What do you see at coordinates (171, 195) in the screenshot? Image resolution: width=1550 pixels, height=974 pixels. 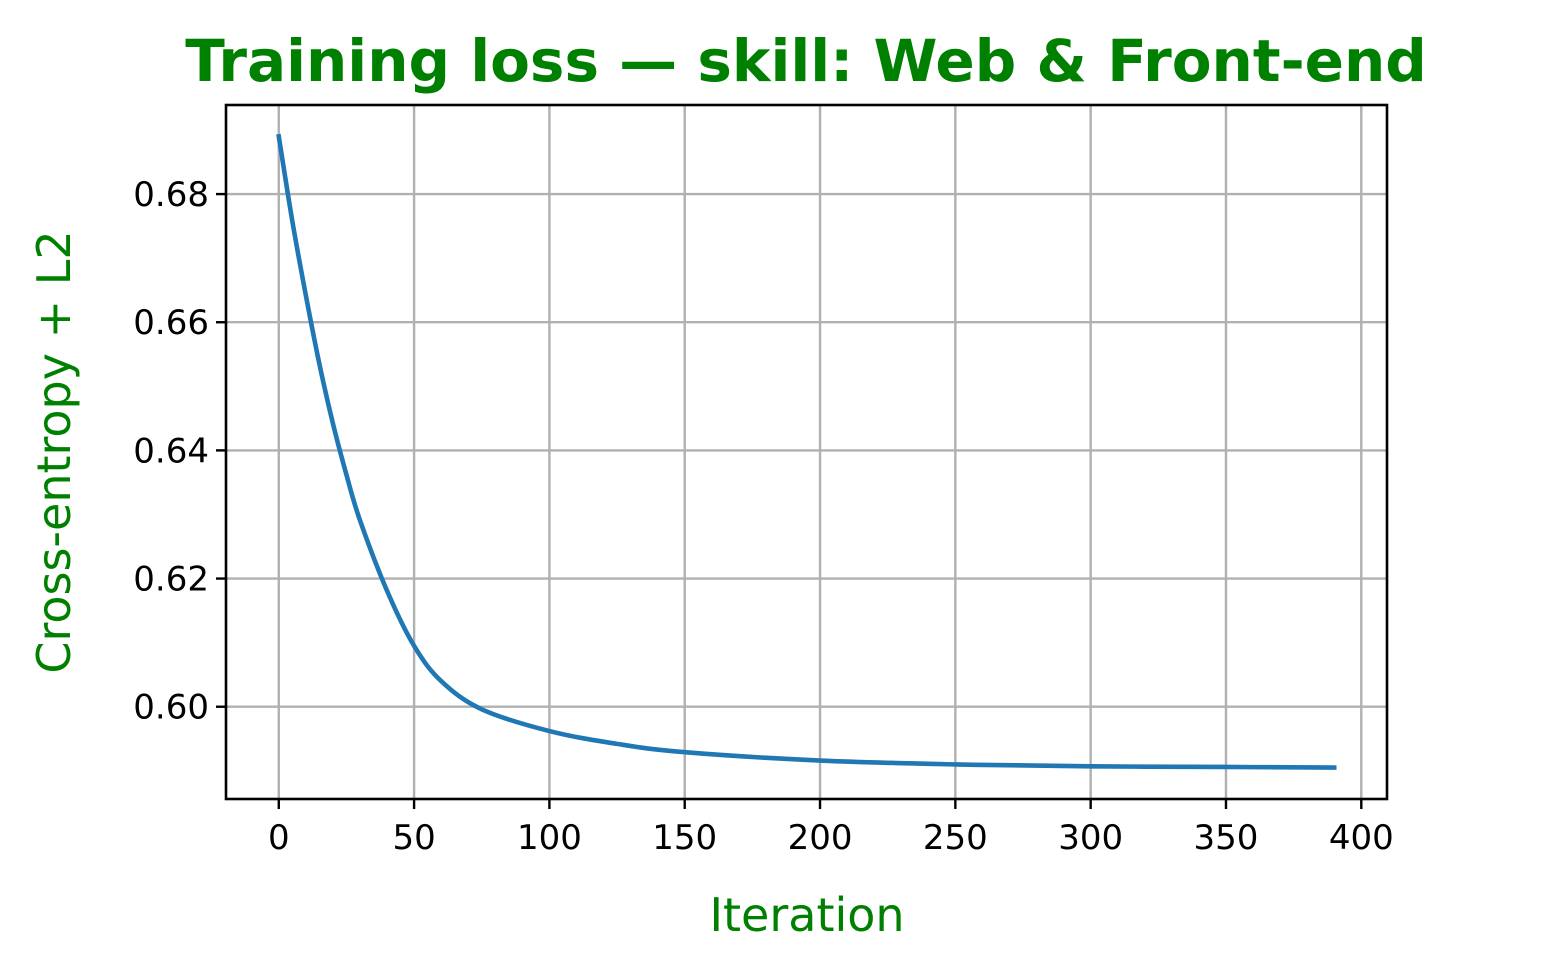 I see `y-tick-label: 0.68` at bounding box center [171, 195].